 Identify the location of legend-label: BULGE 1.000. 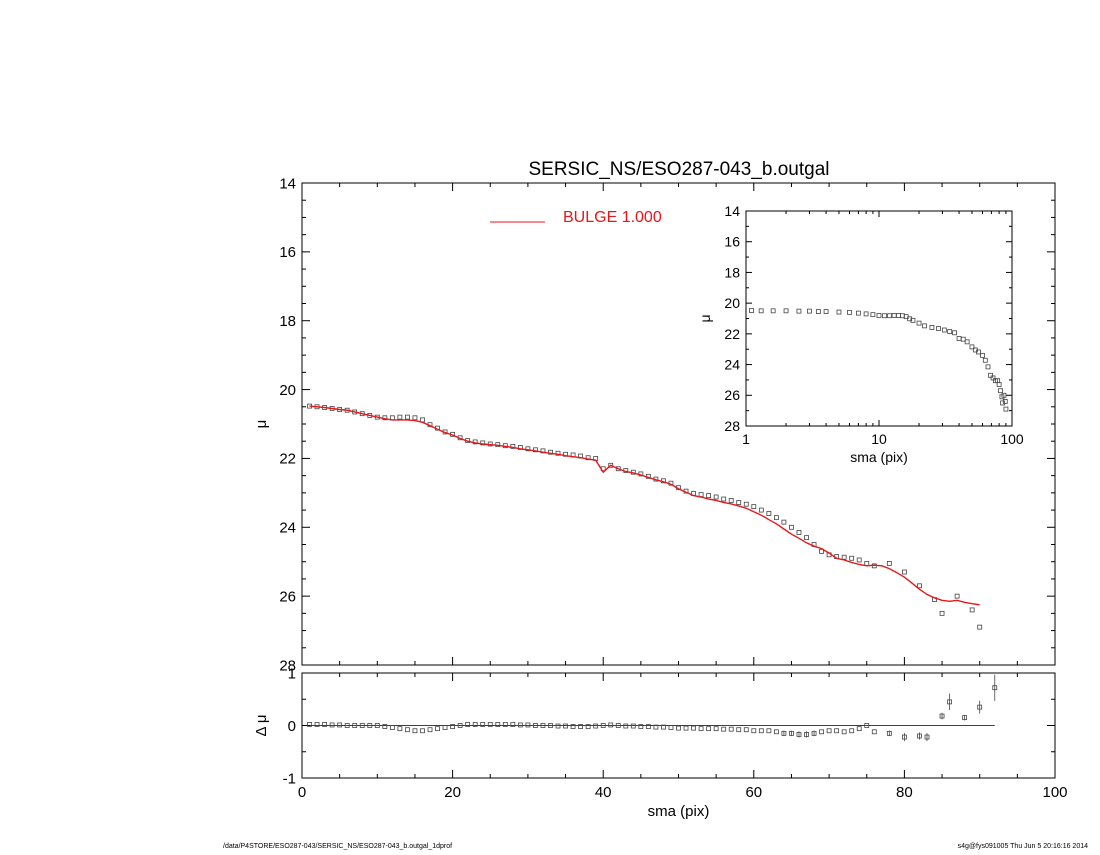
(612, 217).